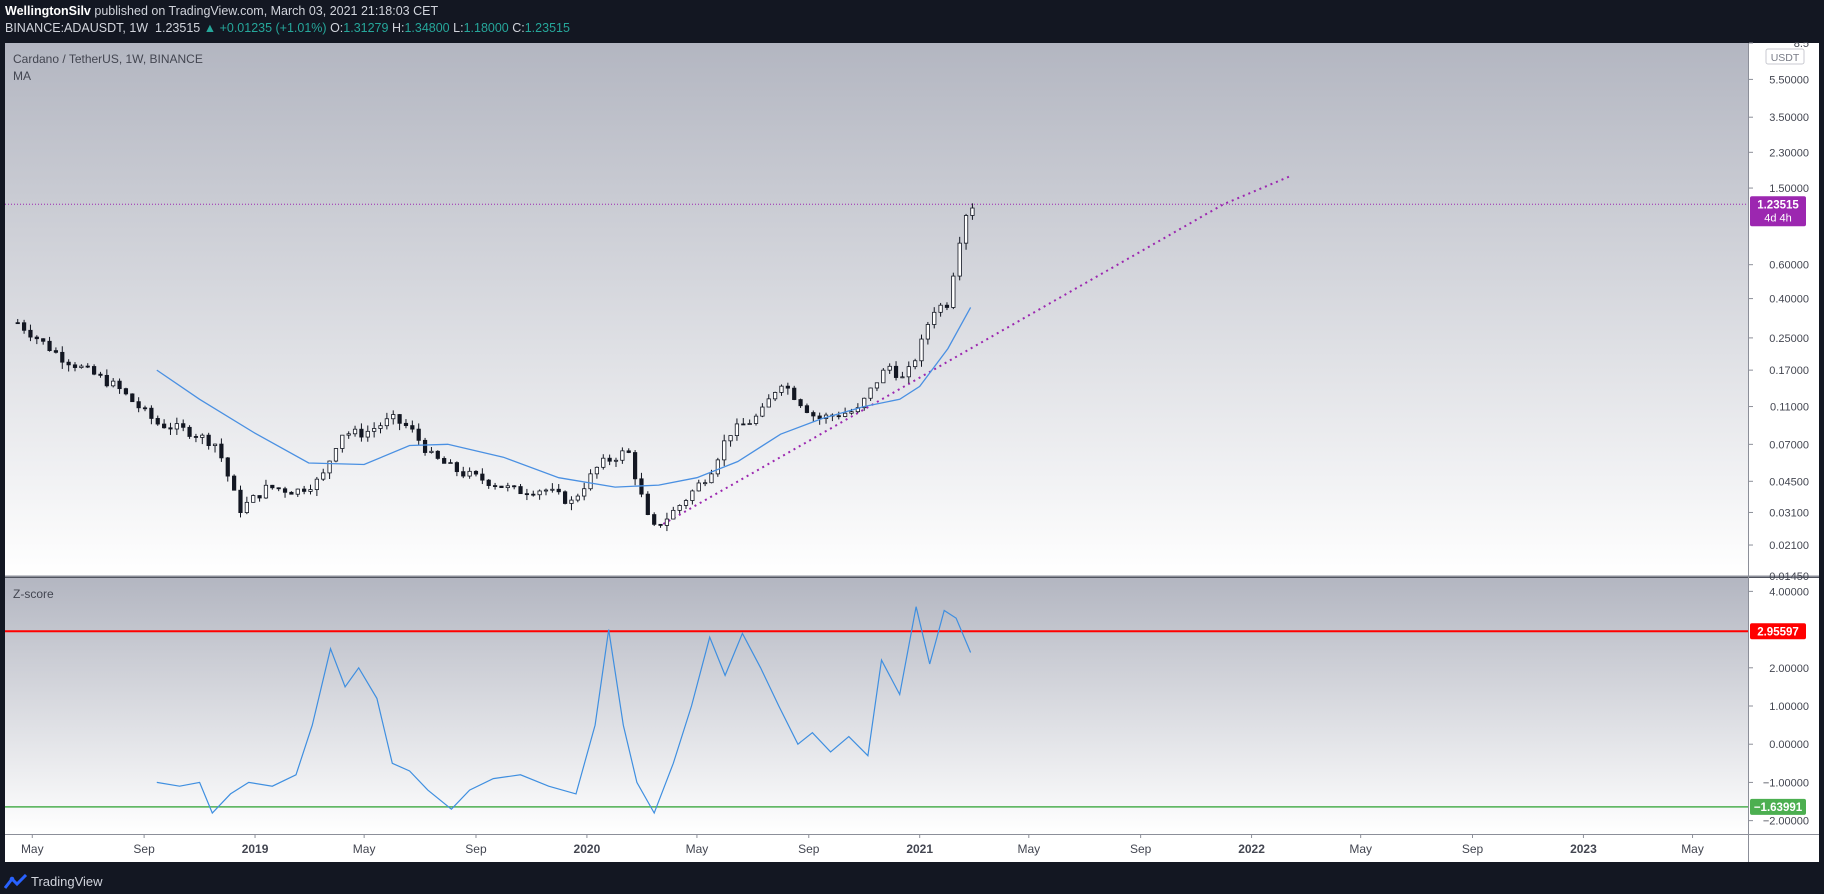 This screenshot has width=1824, height=894. Describe the element at coordinates (912, 882) in the screenshot. I see `footer-bar: TradingView` at that location.